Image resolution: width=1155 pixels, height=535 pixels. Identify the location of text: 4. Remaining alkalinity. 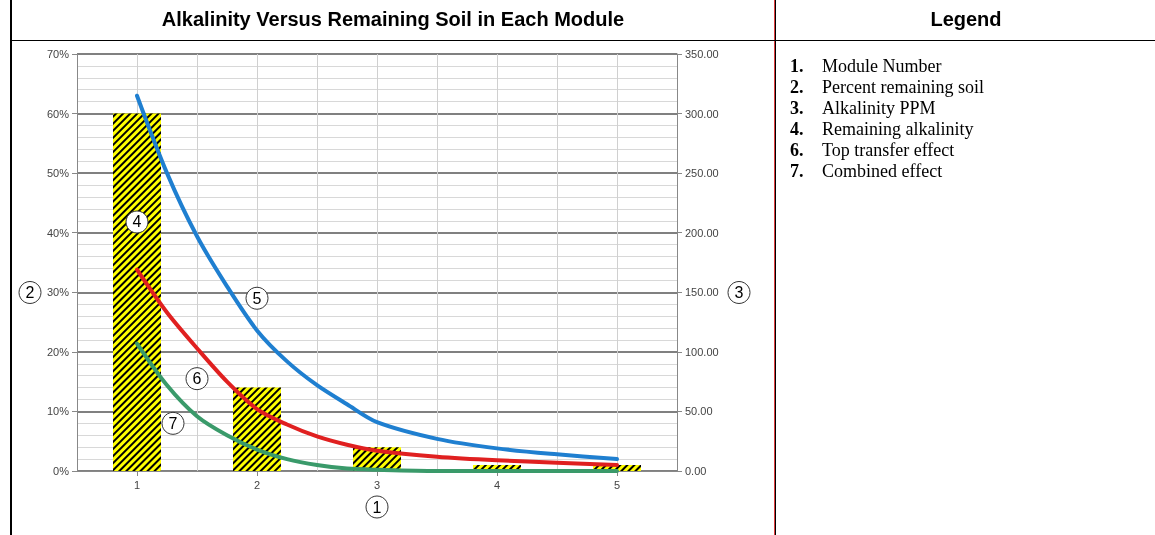
(882, 129).